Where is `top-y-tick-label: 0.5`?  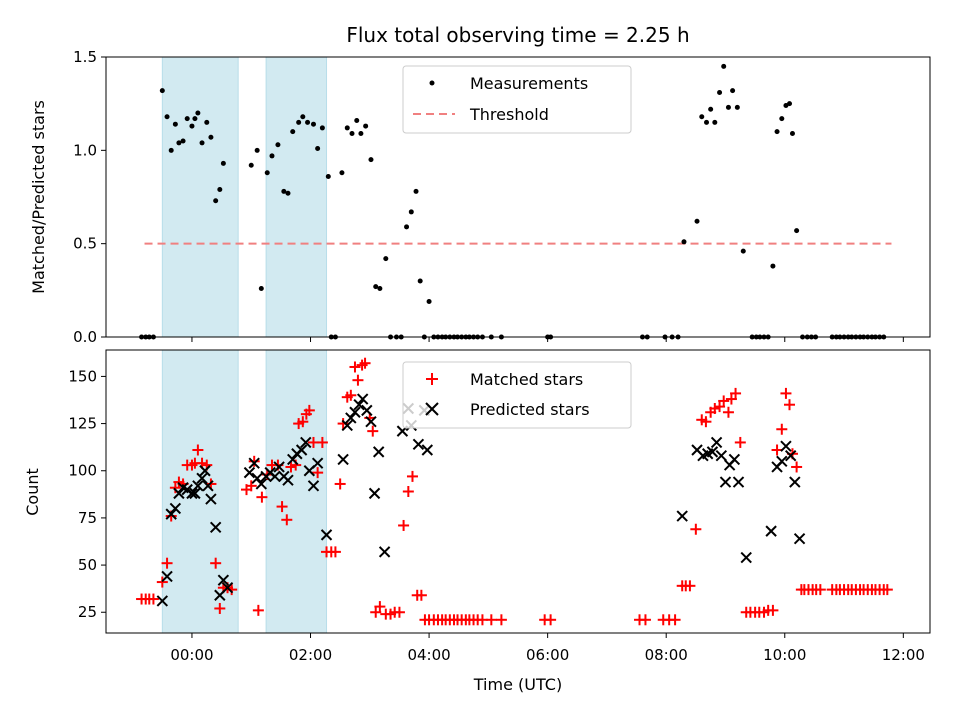 top-y-tick-label: 0.5 is located at coordinates (85, 244).